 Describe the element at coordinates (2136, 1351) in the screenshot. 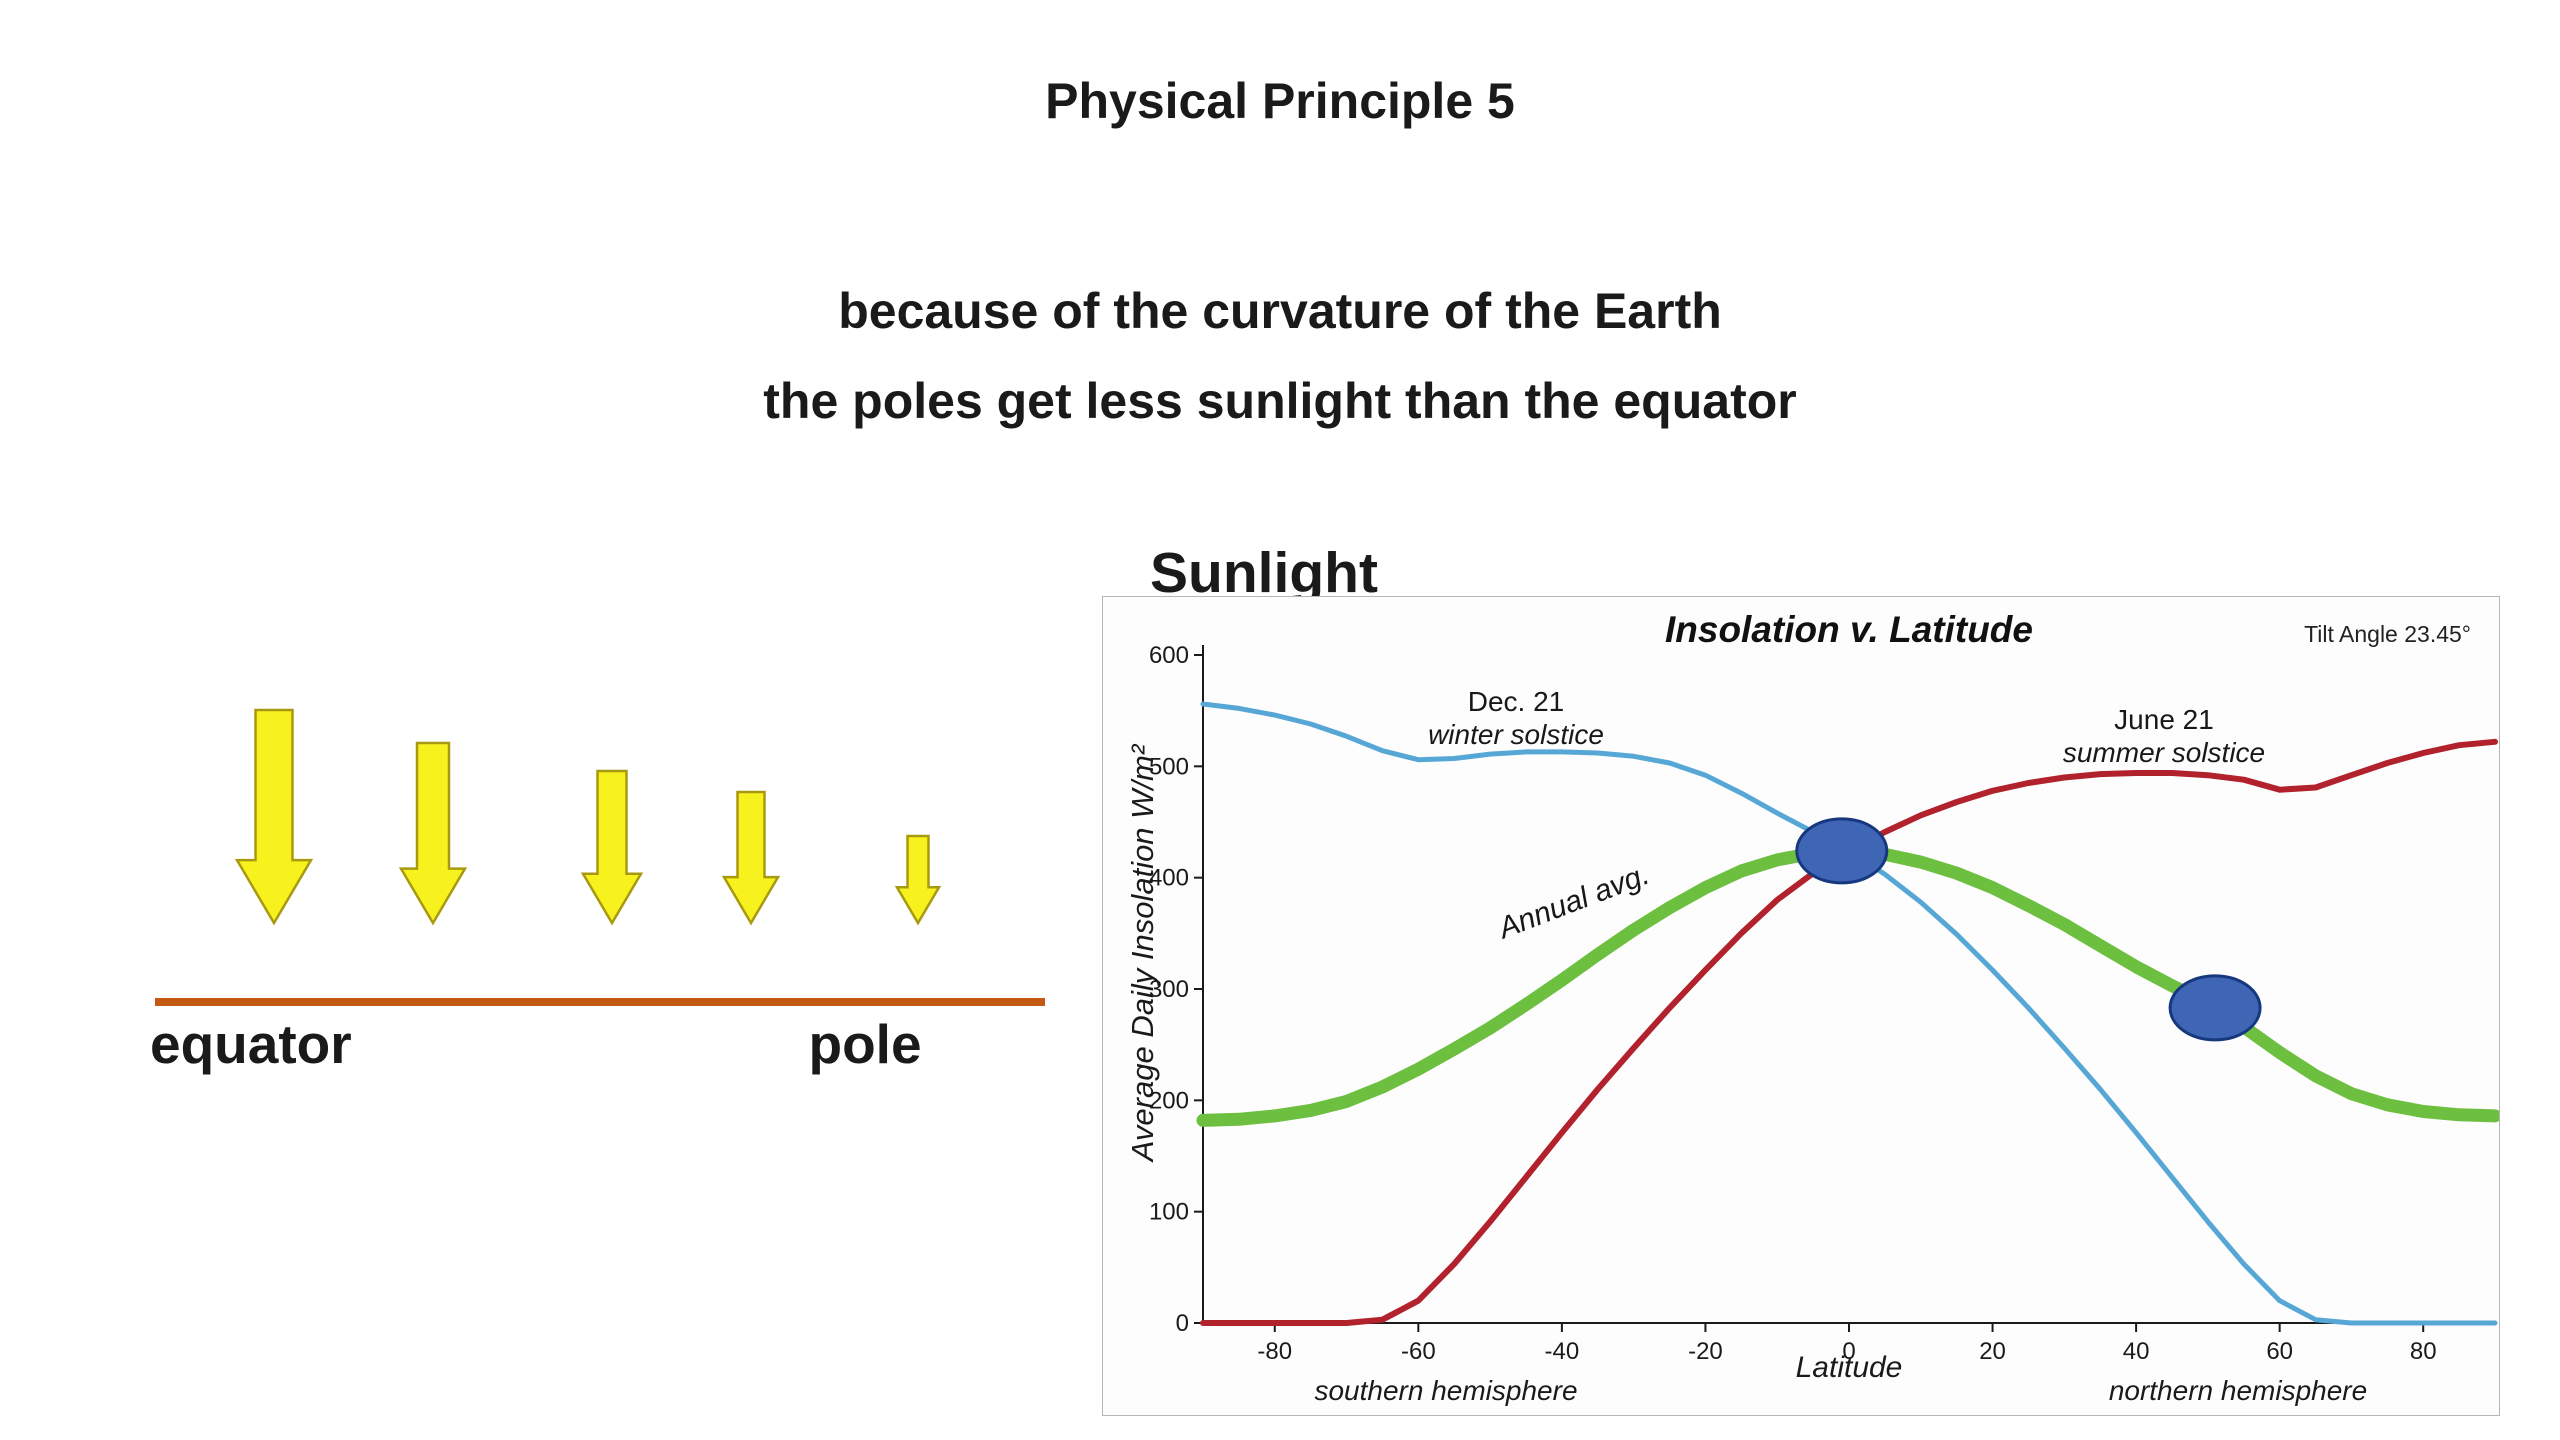

I see `x-tick-label: 40` at that location.